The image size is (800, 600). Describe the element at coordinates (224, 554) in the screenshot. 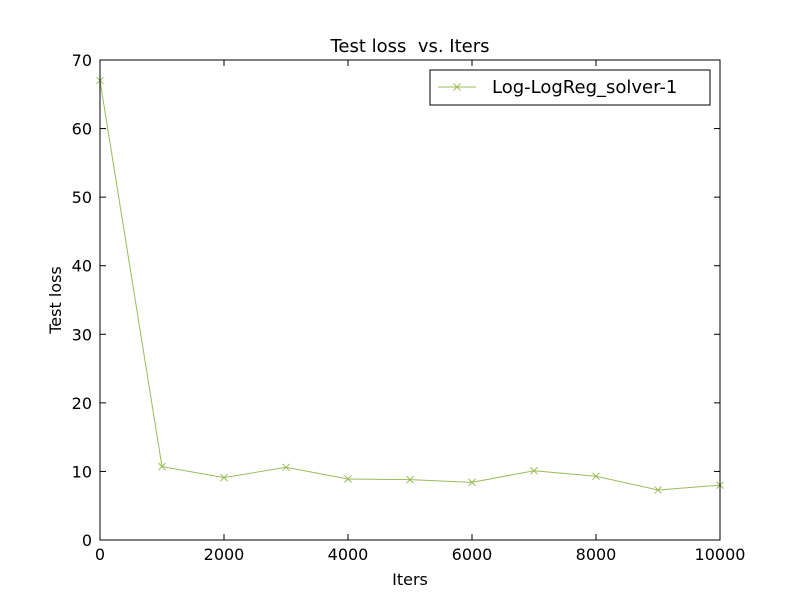

I see `x-tick-label: 2000` at that location.